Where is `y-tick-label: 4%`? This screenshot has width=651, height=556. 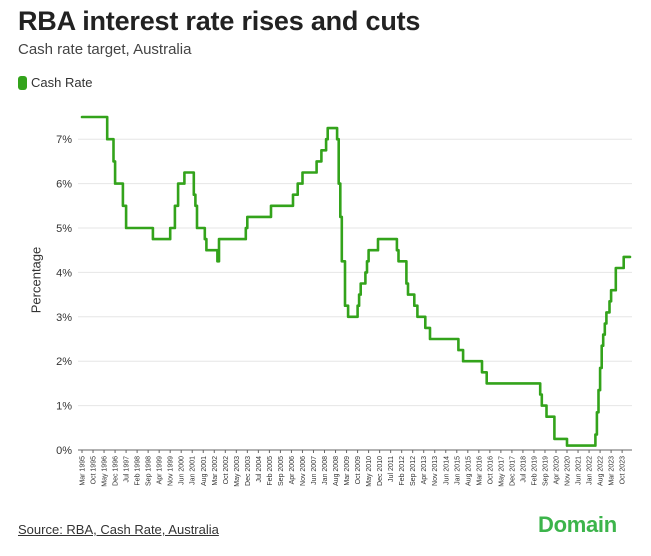 y-tick-label: 4% is located at coordinates (64, 273).